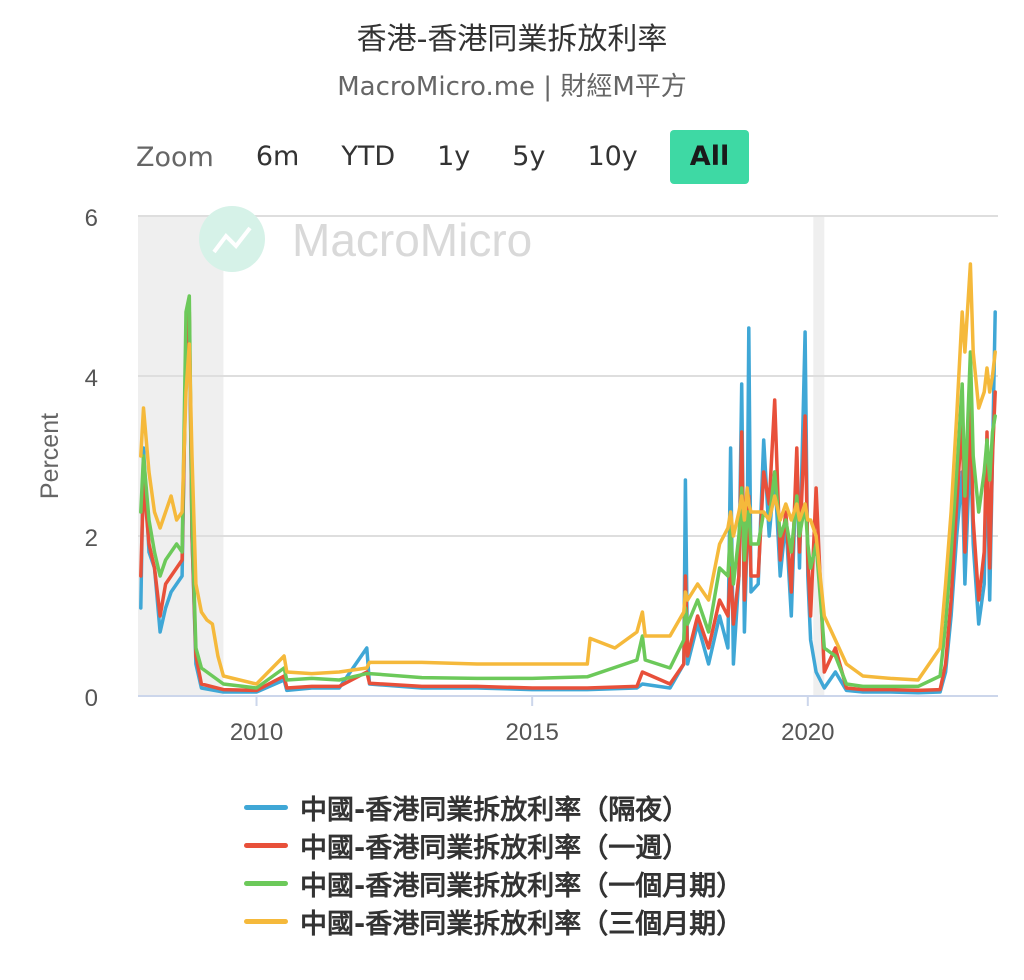 The image size is (1024, 980). Describe the element at coordinates (495, 848) in the screenshot. I see `legend-label-1w: 中國-香港同業拆放利率（一週）` at that location.